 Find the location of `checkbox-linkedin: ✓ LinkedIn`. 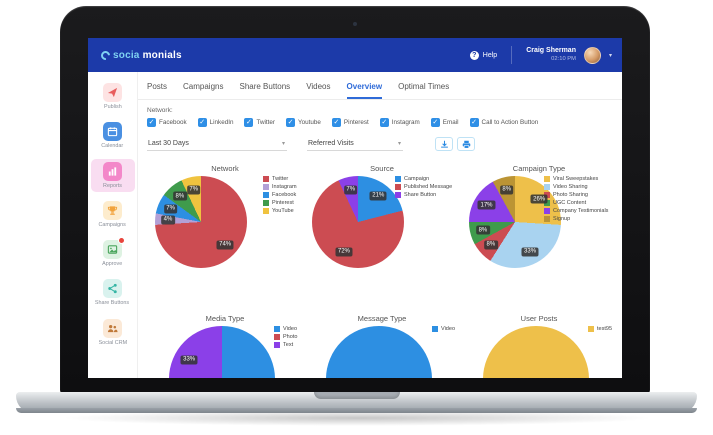

checkbox-linkedin: ✓ LinkedIn is located at coordinates (215, 122).